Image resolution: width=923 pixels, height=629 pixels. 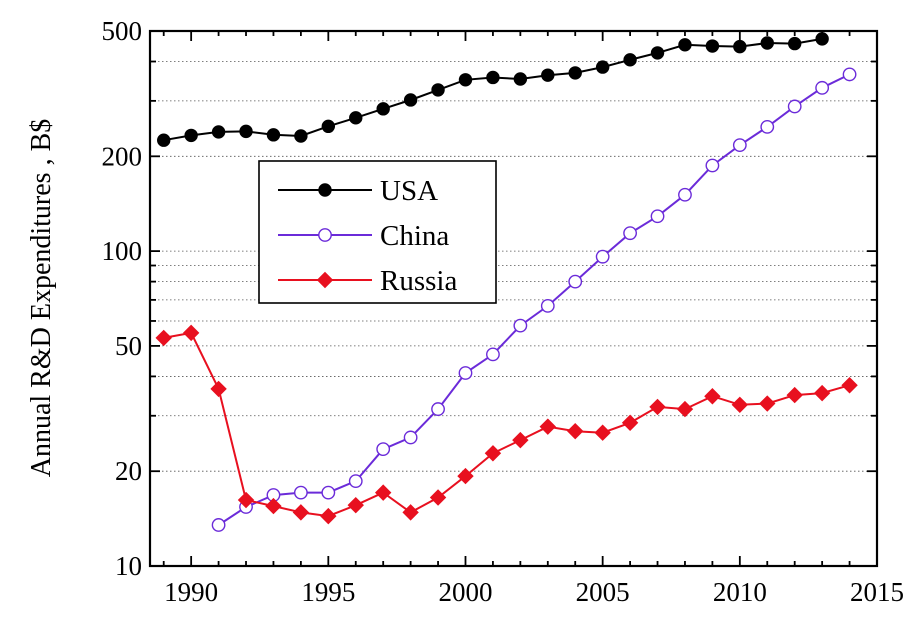 What do you see at coordinates (358, 191) in the screenshot?
I see `legend-entry-usa: USA` at bounding box center [358, 191].